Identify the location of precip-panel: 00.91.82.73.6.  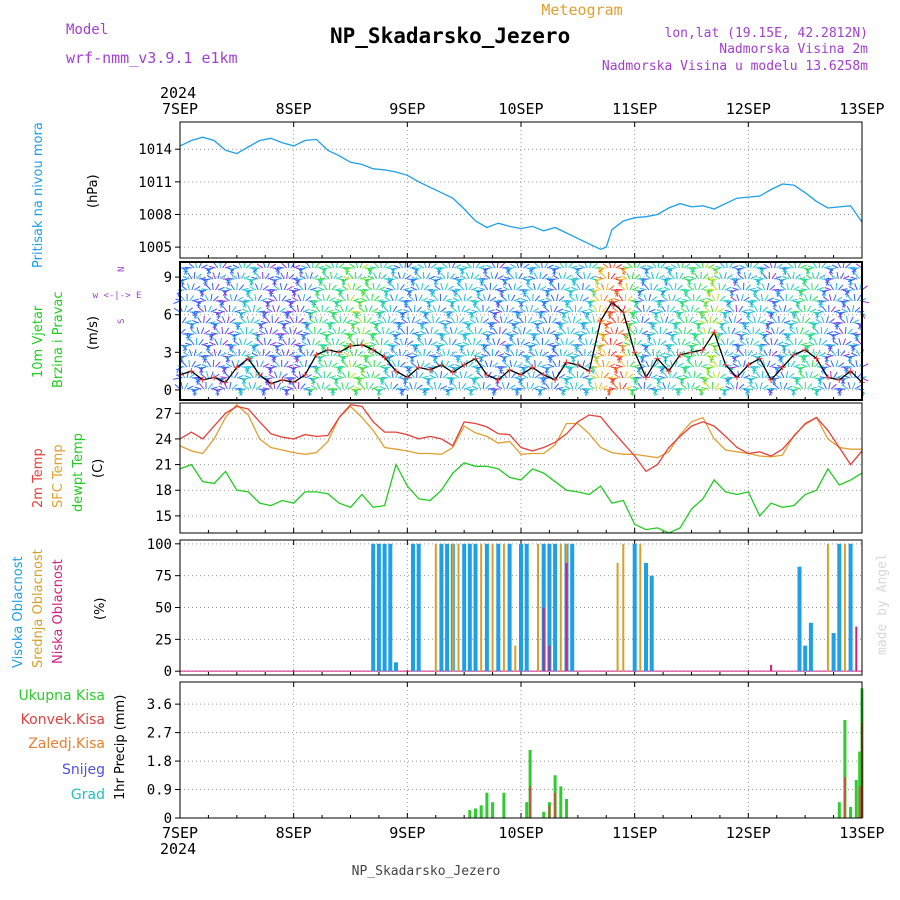
(505, 754).